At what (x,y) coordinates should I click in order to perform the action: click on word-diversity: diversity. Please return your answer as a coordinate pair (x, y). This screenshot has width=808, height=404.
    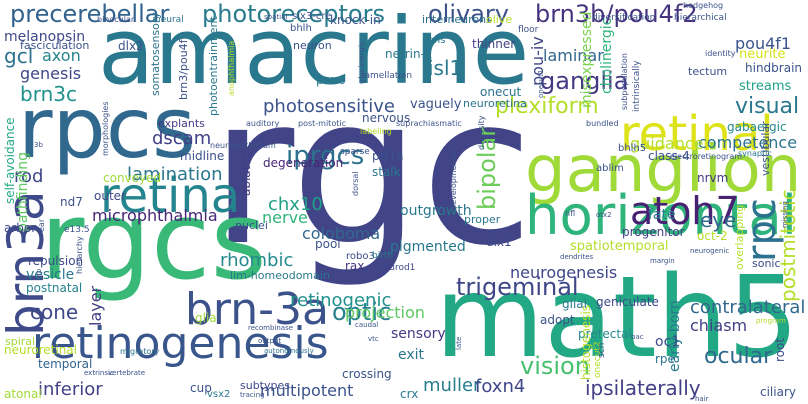
    Looking at the image, I should click on (481, 132).